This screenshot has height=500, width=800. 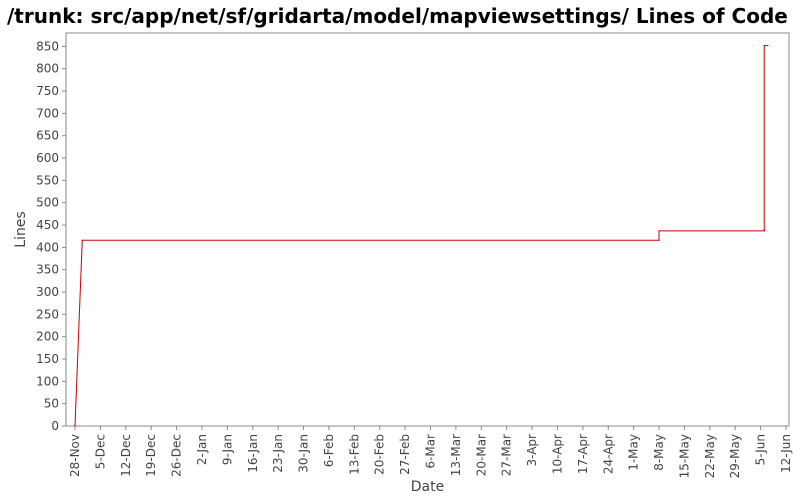 I want to click on y-tick-label: 100, so click(x=47, y=381).